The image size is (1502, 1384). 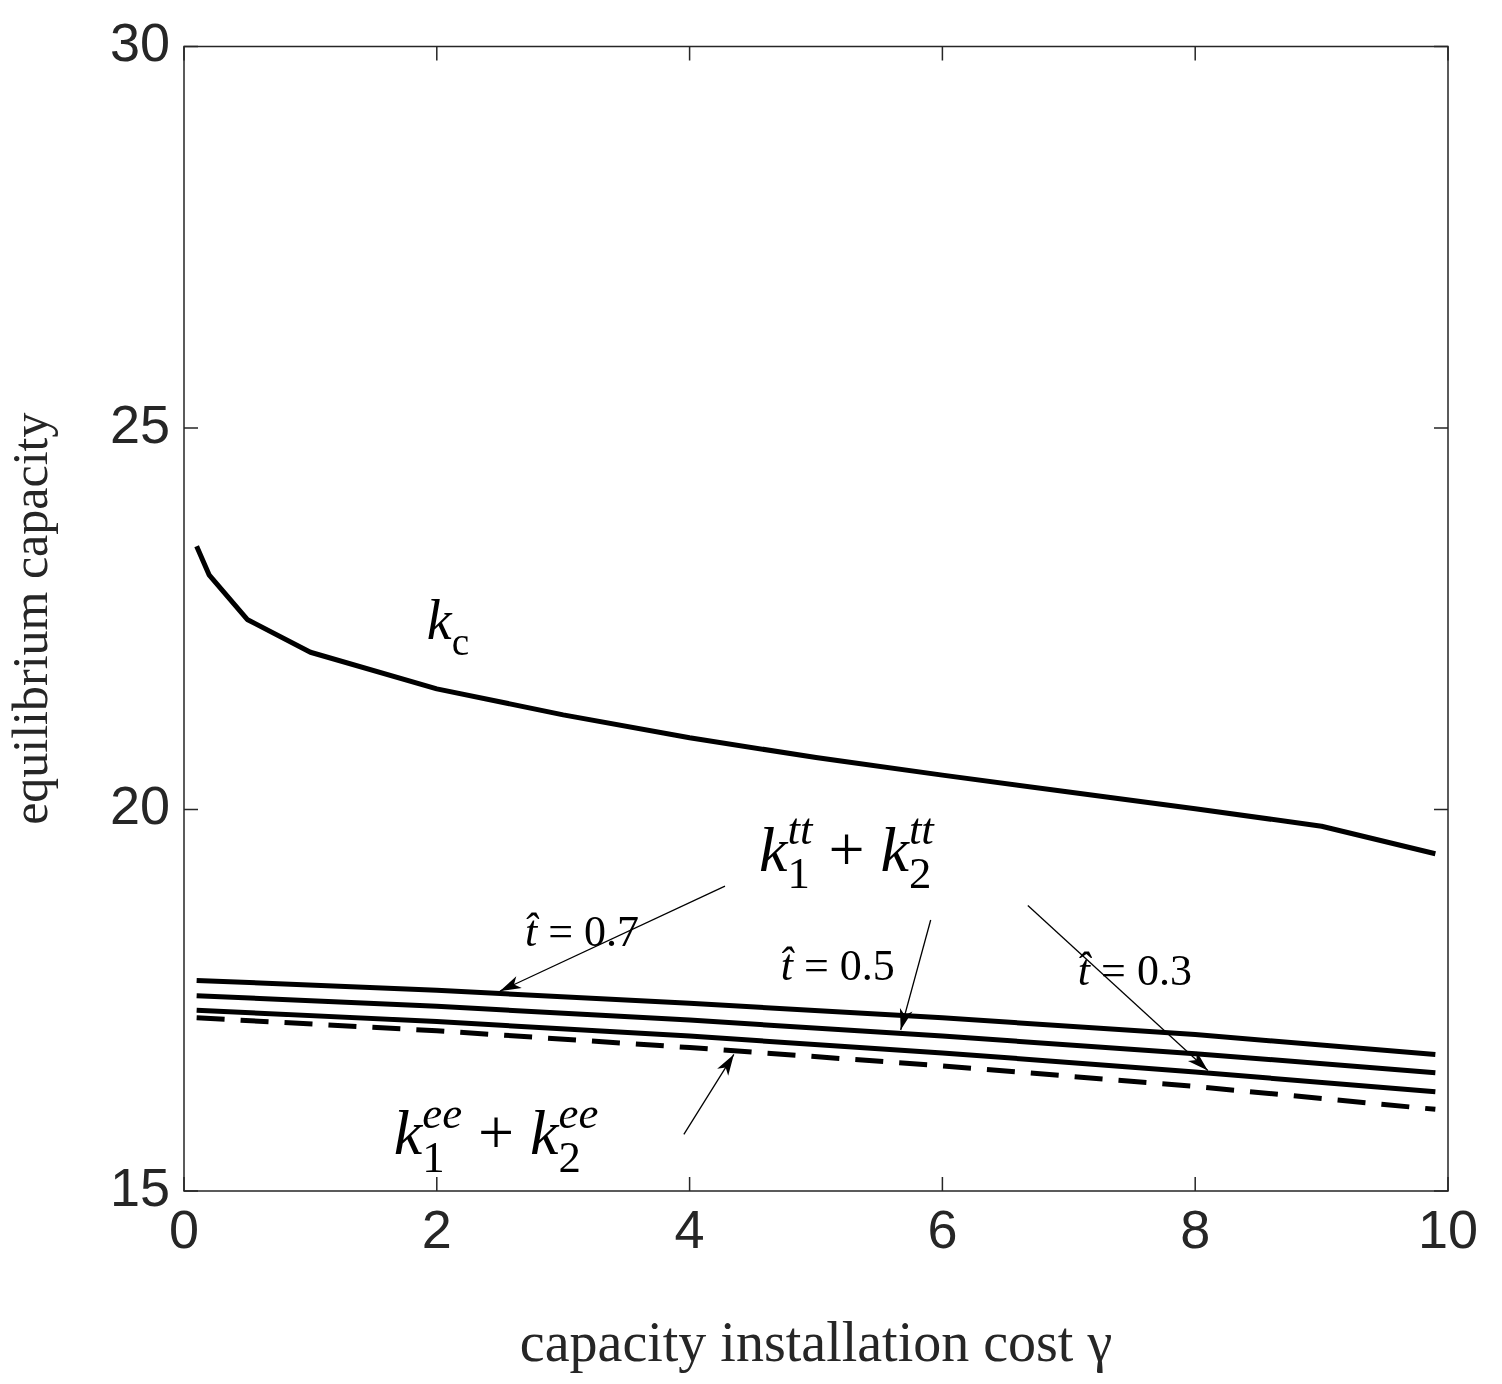 What do you see at coordinates (184, 1229) in the screenshot?
I see `x-tick-label: 0` at bounding box center [184, 1229].